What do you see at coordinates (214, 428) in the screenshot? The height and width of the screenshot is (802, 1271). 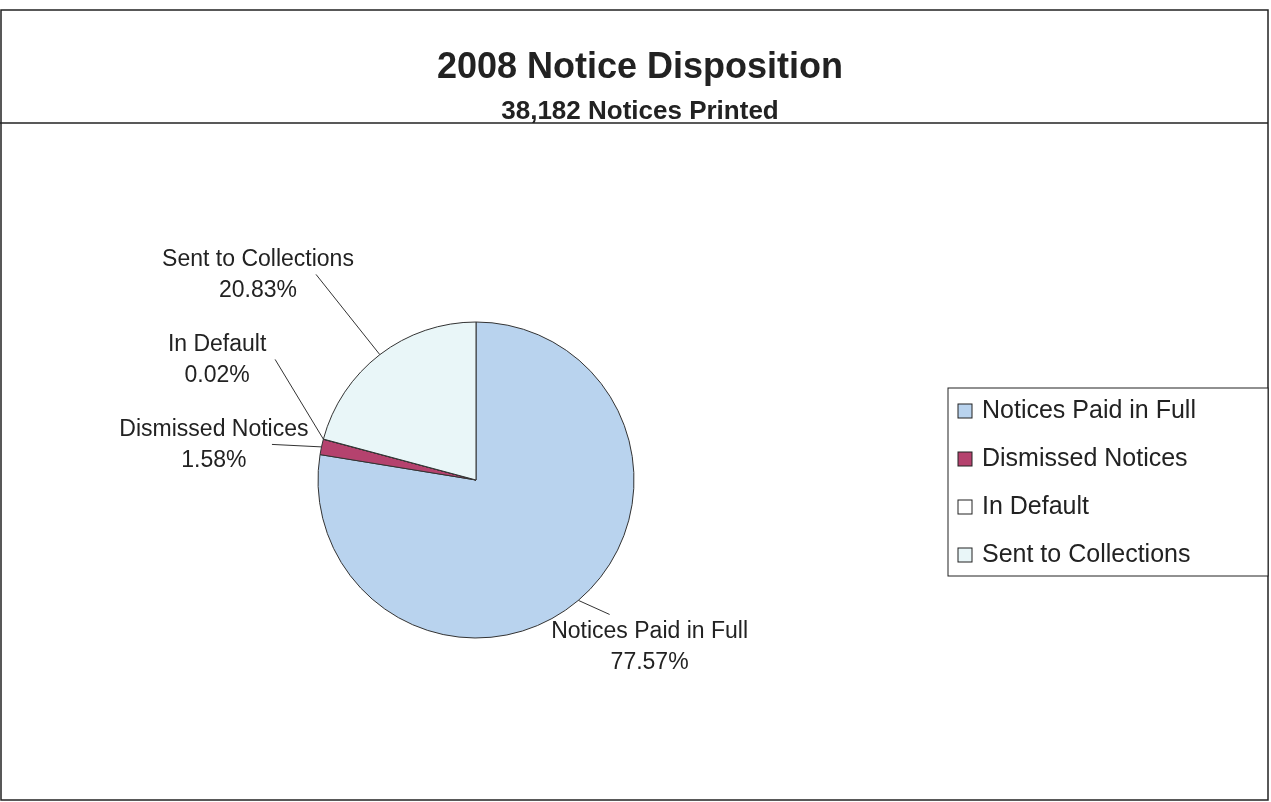 I see `slice-label: Dismissed Notices` at bounding box center [214, 428].